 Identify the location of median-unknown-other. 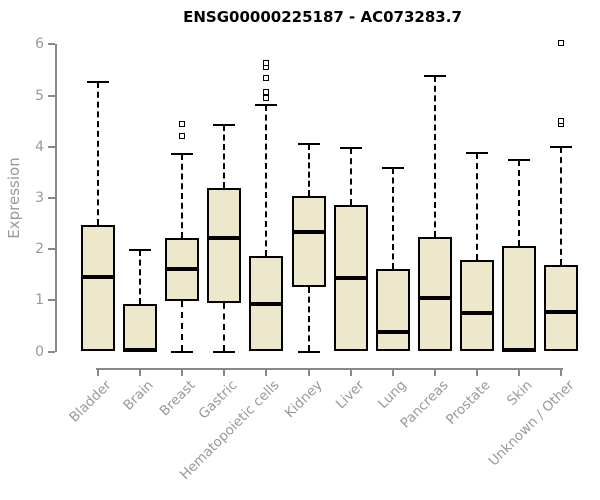
(561, 311).